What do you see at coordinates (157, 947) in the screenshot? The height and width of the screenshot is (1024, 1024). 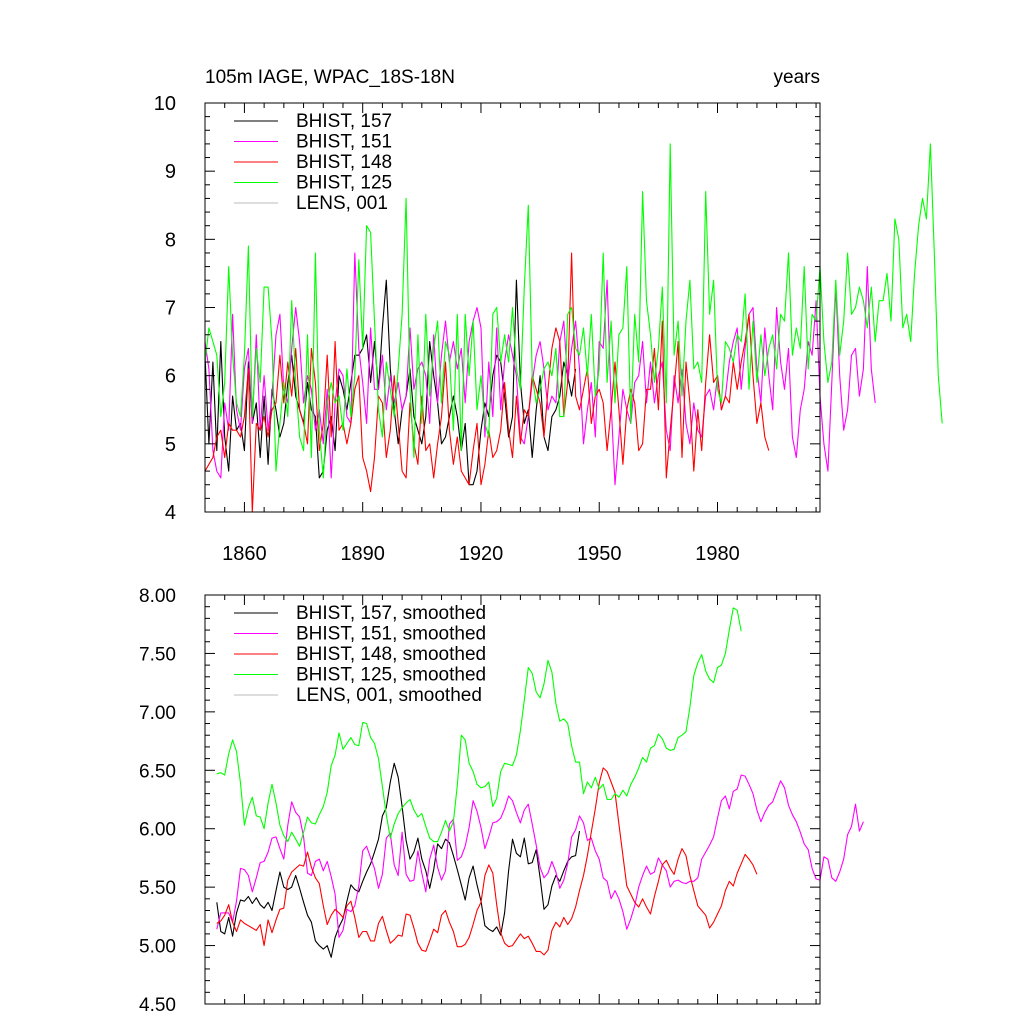 I see `y-tick-label: 5.00` at bounding box center [157, 947].